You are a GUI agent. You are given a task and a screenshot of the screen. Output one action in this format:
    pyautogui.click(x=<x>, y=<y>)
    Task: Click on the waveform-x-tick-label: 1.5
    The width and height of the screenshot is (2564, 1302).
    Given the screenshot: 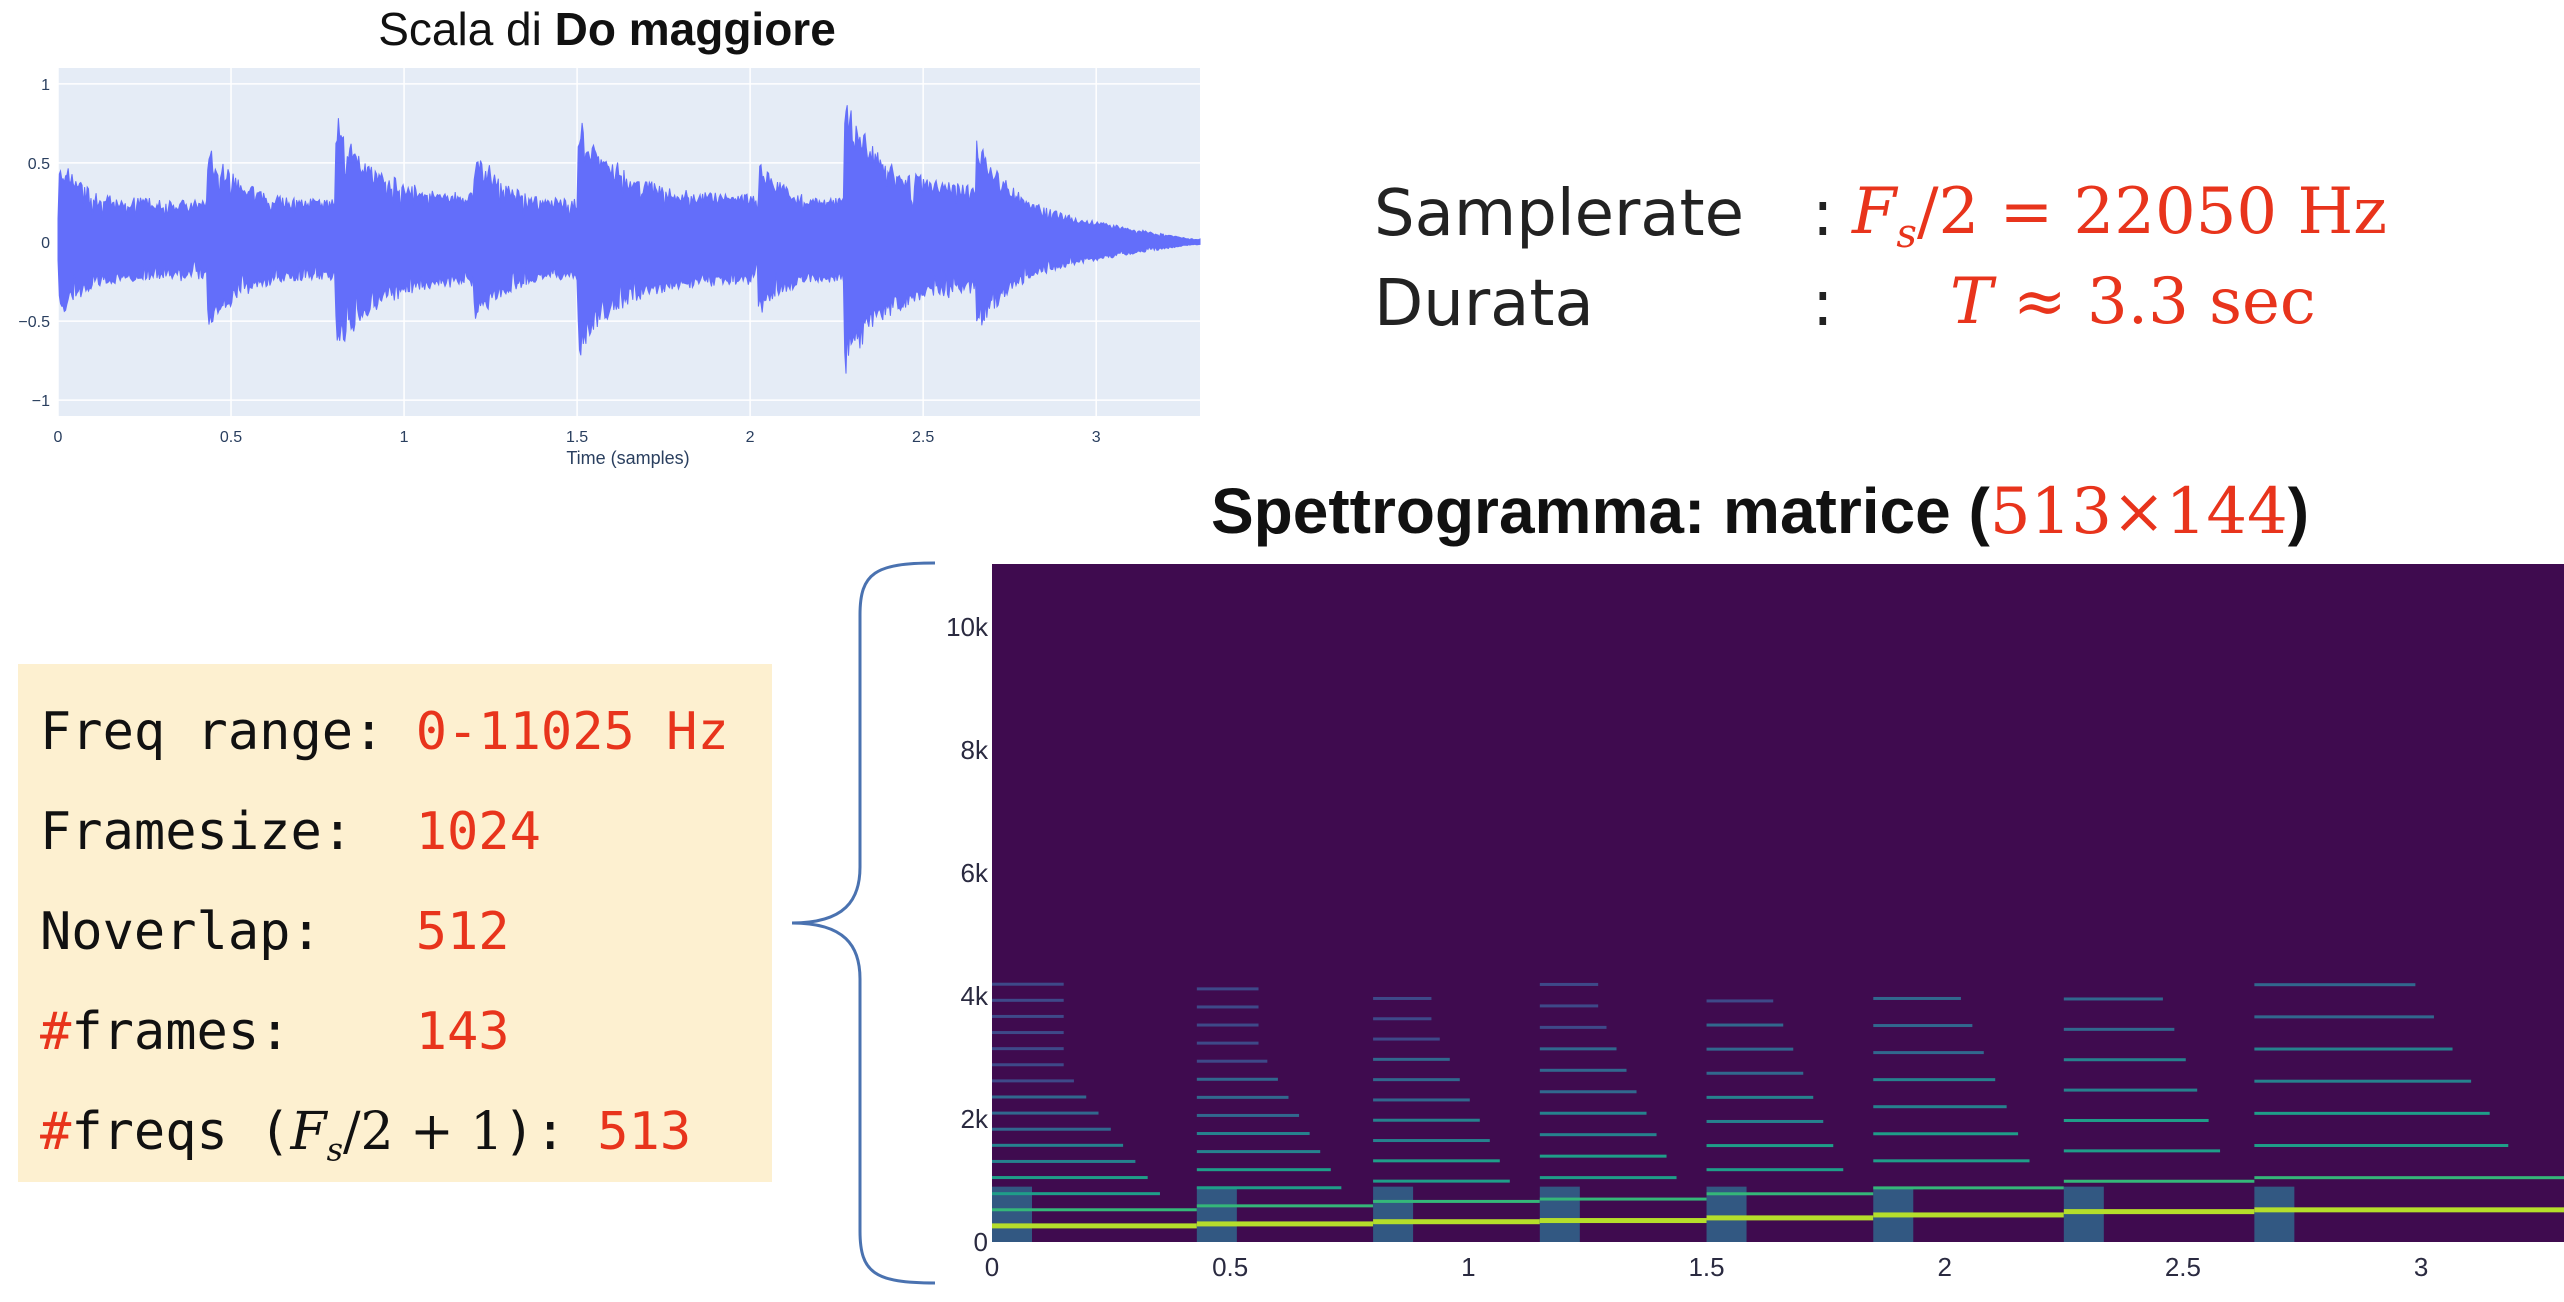 What is the action you would take?
    pyautogui.click(x=577, y=437)
    